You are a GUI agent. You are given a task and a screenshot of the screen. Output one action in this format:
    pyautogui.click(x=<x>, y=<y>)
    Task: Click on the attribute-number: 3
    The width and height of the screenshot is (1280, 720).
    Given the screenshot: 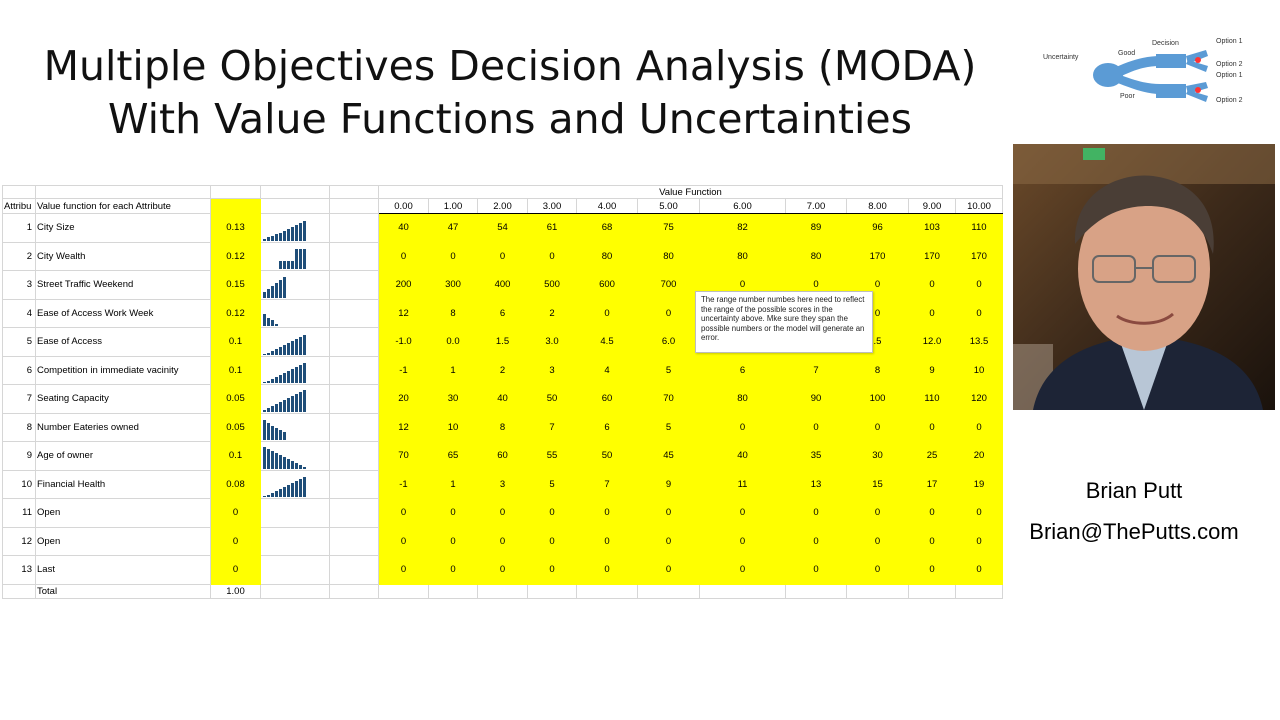 What is the action you would take?
    pyautogui.click(x=19, y=285)
    